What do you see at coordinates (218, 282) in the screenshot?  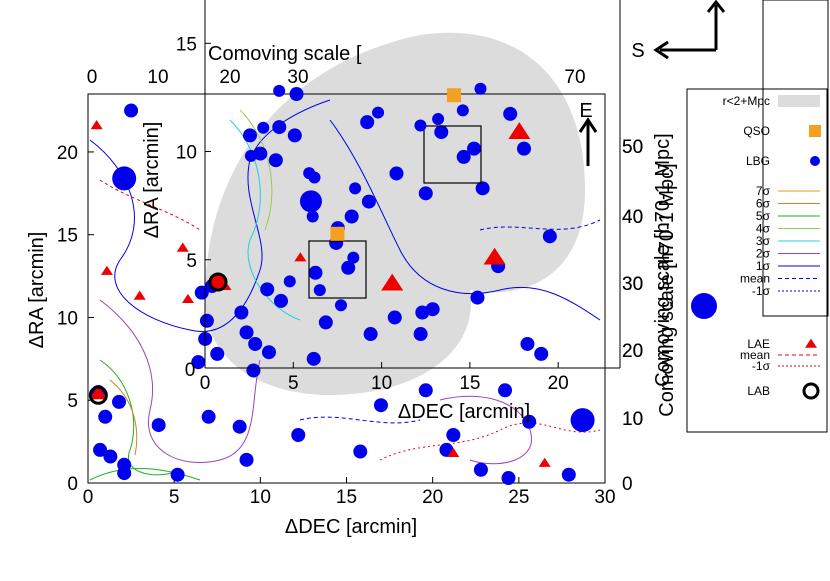 I see `inset-lab-point` at bounding box center [218, 282].